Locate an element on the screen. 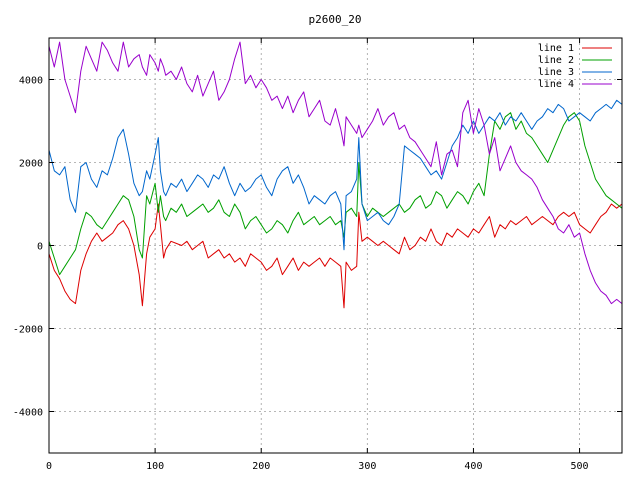 The image size is (640, 480). y-tick-label: 0 is located at coordinates (40, 247).